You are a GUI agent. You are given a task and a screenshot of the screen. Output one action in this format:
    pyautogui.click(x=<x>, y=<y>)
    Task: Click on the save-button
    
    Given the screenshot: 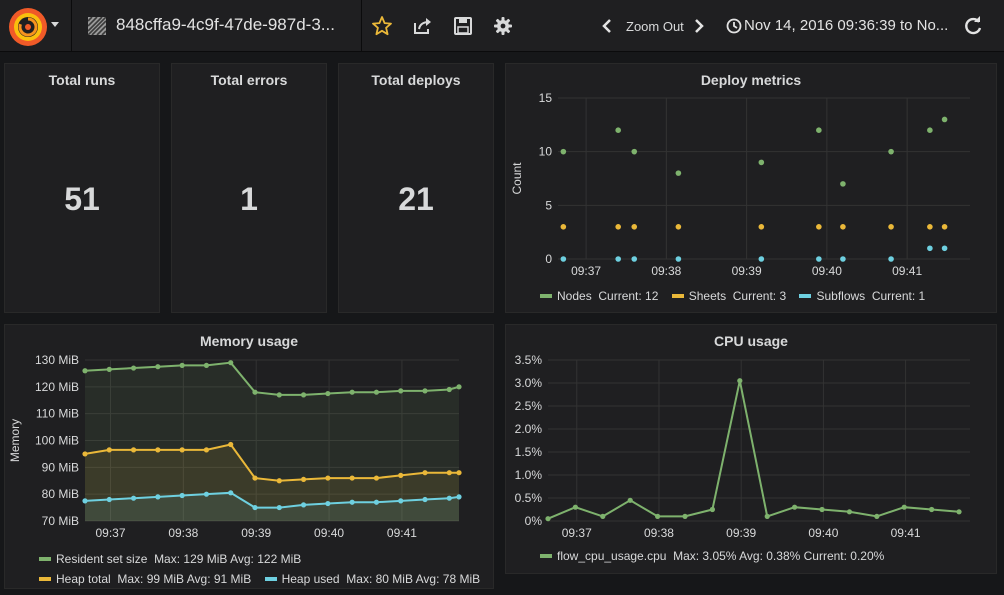 What is the action you would take?
    pyautogui.click(x=463, y=26)
    